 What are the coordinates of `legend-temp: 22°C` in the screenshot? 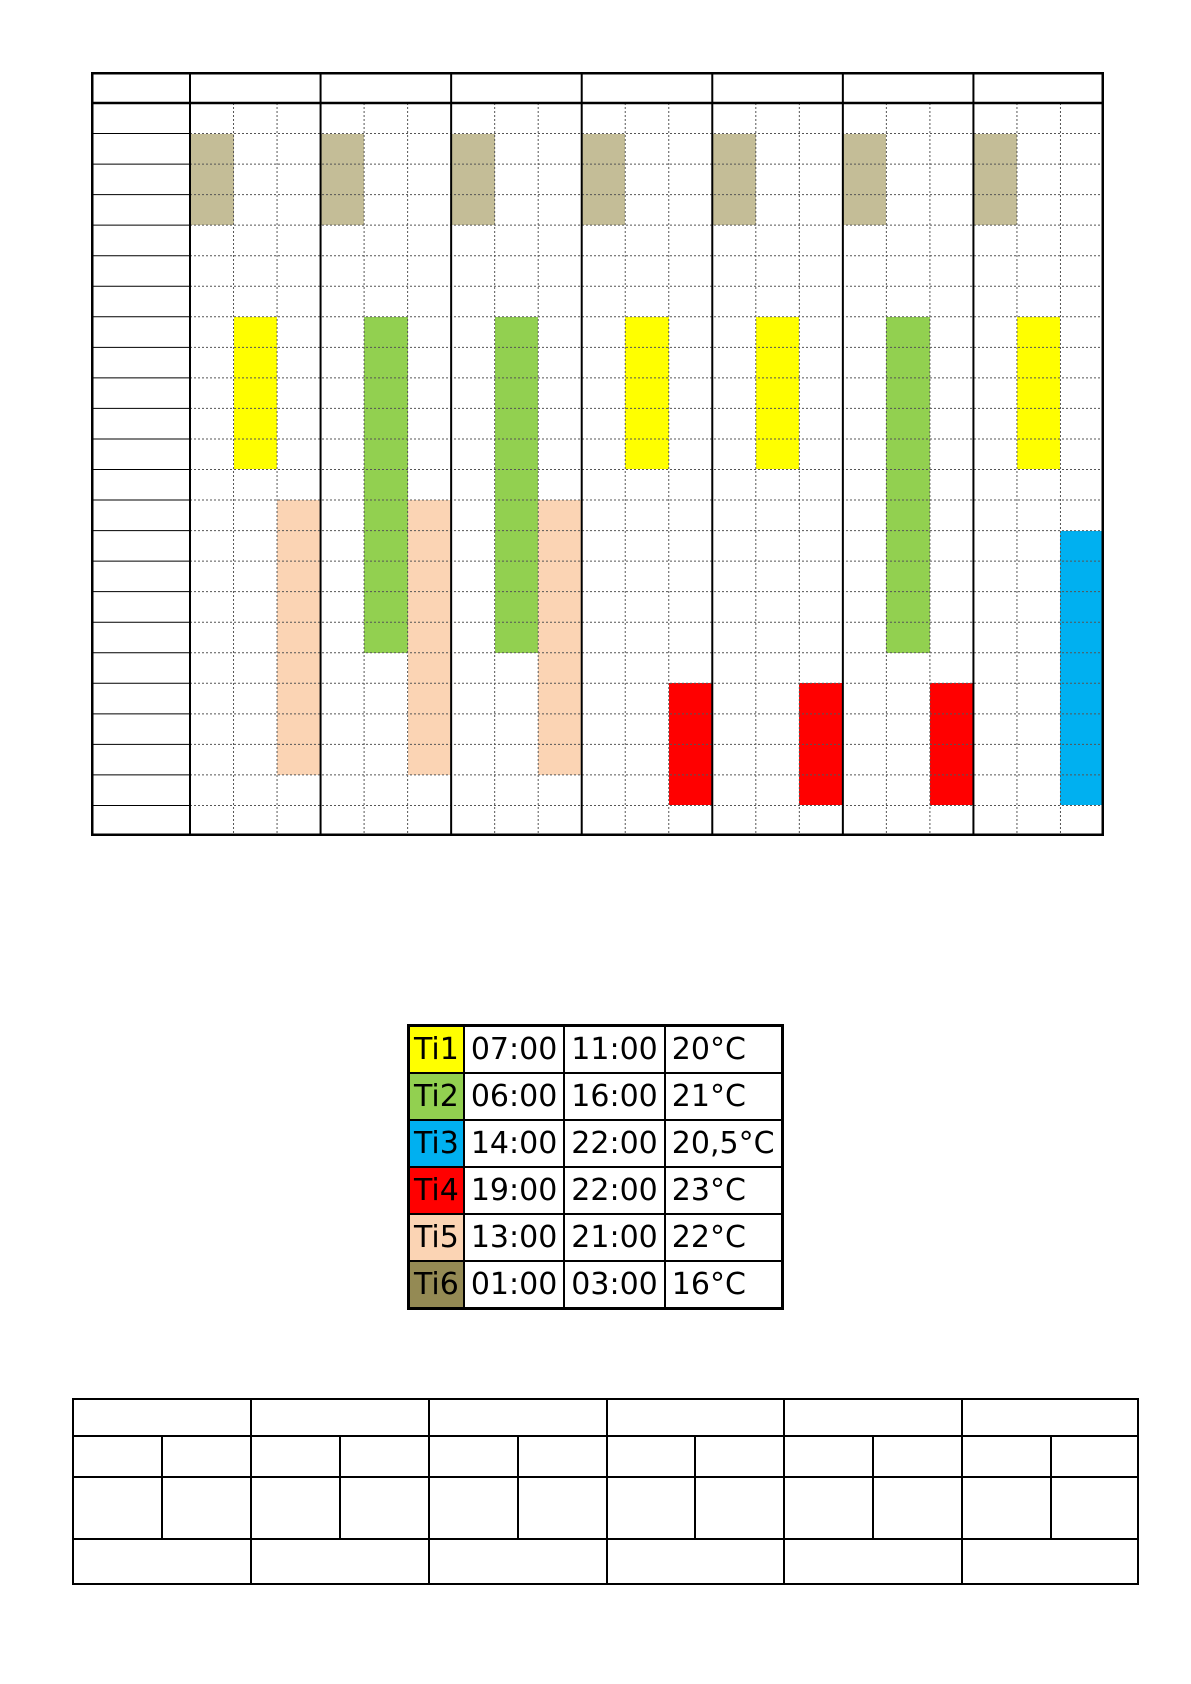 It's located at (723, 1237).